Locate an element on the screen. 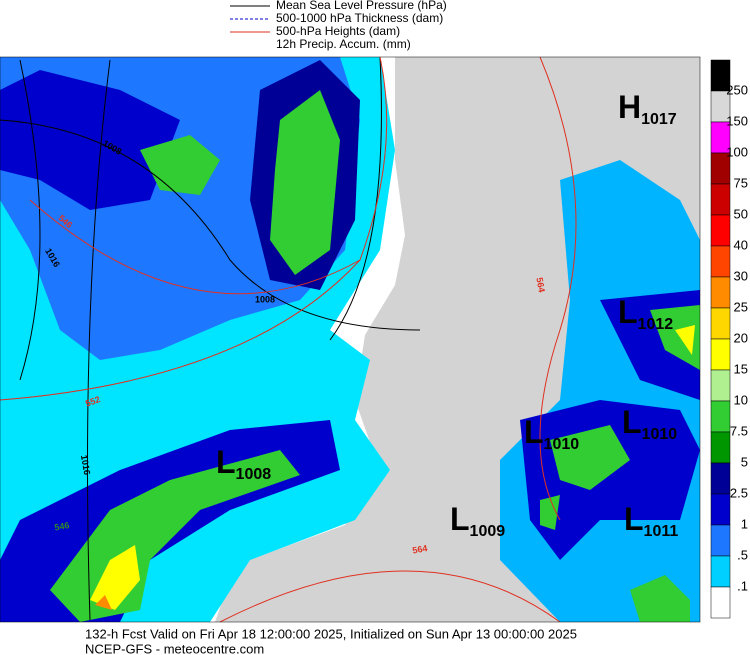  colorbar-label: .1 is located at coordinates (742, 585).